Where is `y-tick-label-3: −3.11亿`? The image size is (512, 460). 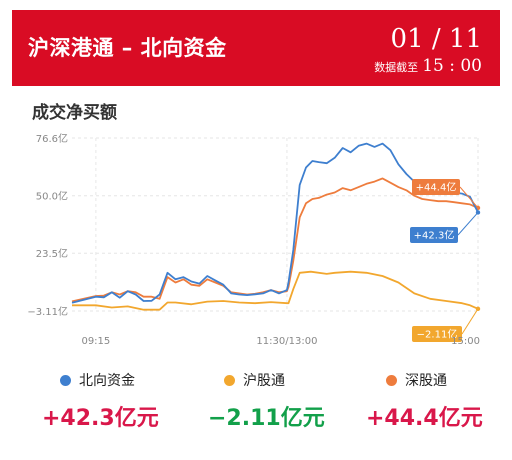
y-tick-label-3: −3.11亿 is located at coordinates (47, 311).